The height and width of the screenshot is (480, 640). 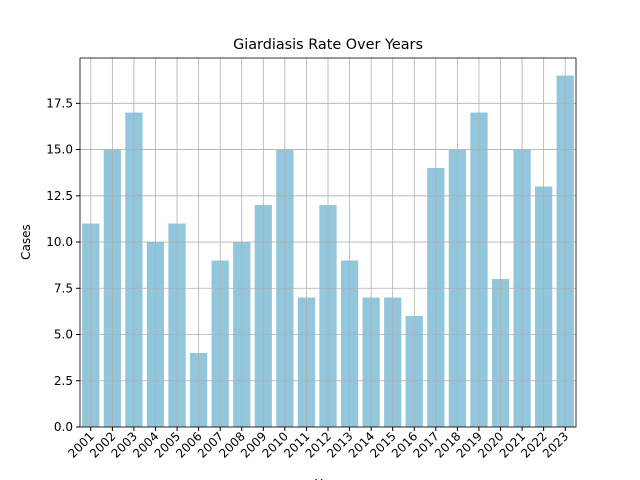 I want to click on y-tick-label: 0.0, so click(x=63, y=427).